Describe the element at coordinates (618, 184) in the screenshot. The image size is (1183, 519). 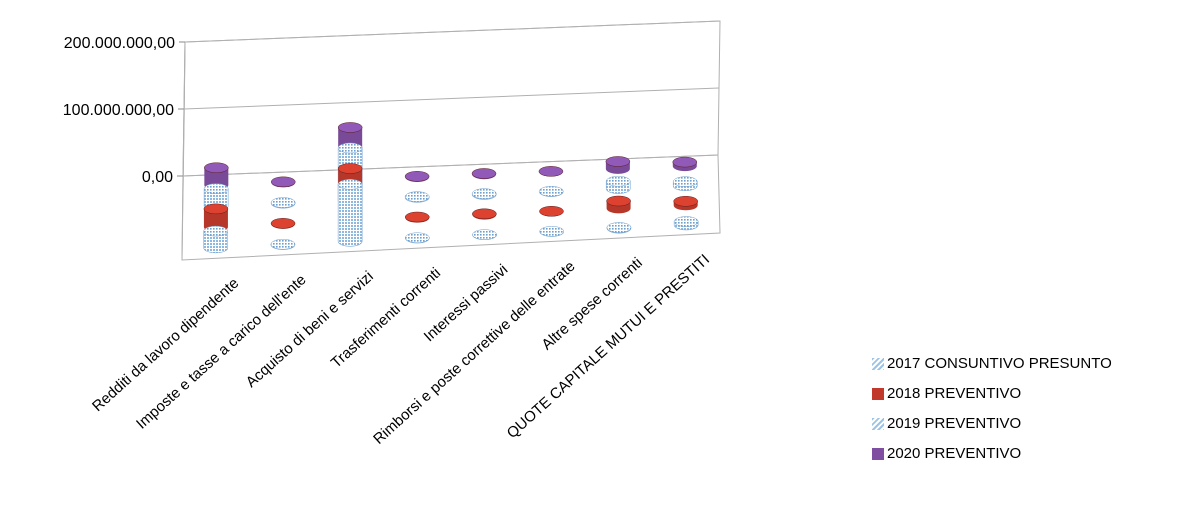
I see `cylinder-s2-c6` at that location.